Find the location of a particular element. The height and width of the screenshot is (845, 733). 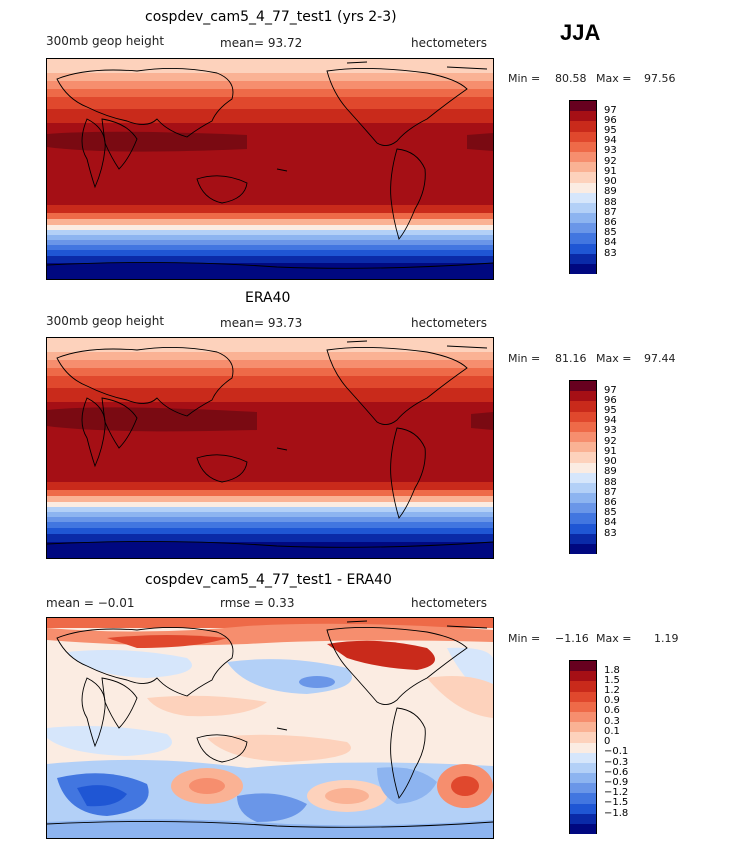

panel-model-title: cospdev_cam5_4_77_test1 (yrs 2-3) is located at coordinates (271, 17).